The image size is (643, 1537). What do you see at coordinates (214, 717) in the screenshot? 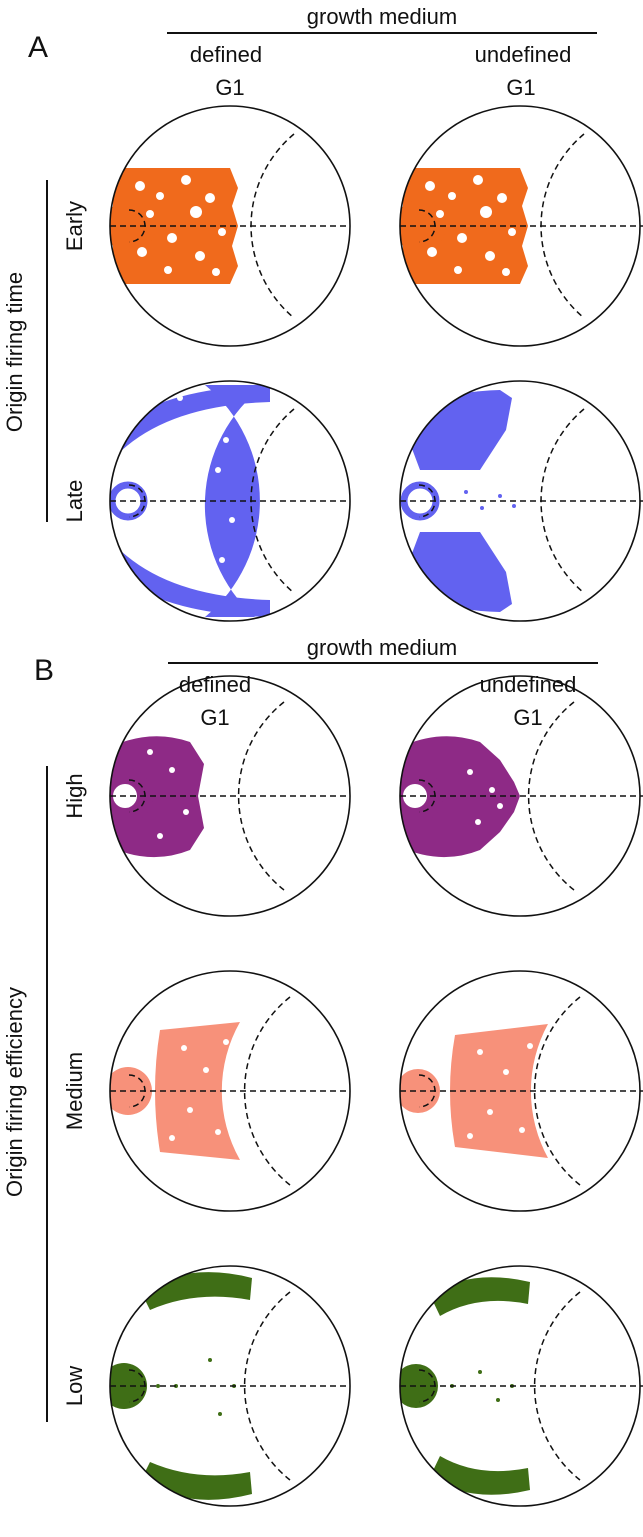
I see `panel-b-col1-phase: G1` at bounding box center [214, 717].